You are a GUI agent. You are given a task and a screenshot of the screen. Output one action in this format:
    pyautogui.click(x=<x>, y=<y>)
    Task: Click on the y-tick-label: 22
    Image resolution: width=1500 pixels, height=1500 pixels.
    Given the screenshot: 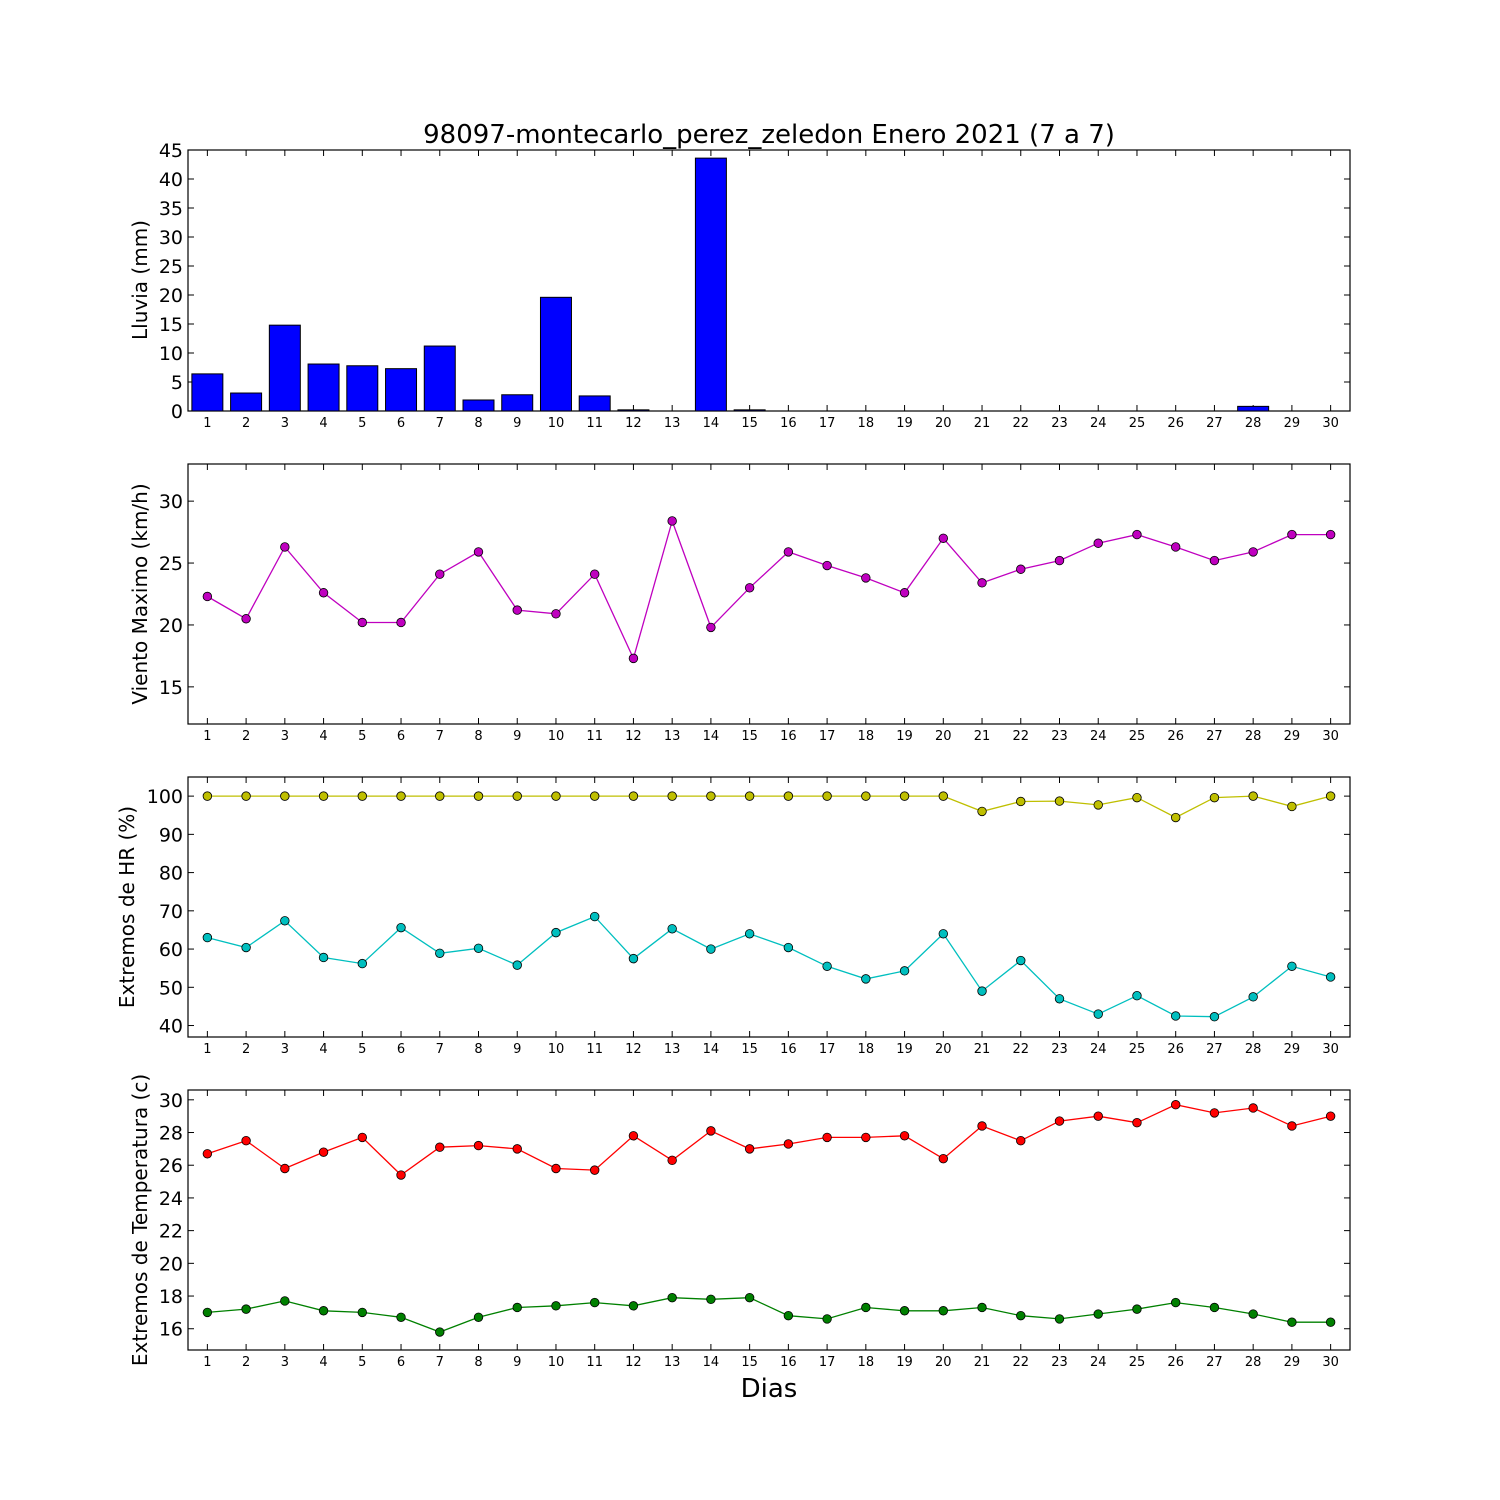 What is the action you would take?
    pyautogui.click(x=171, y=1232)
    